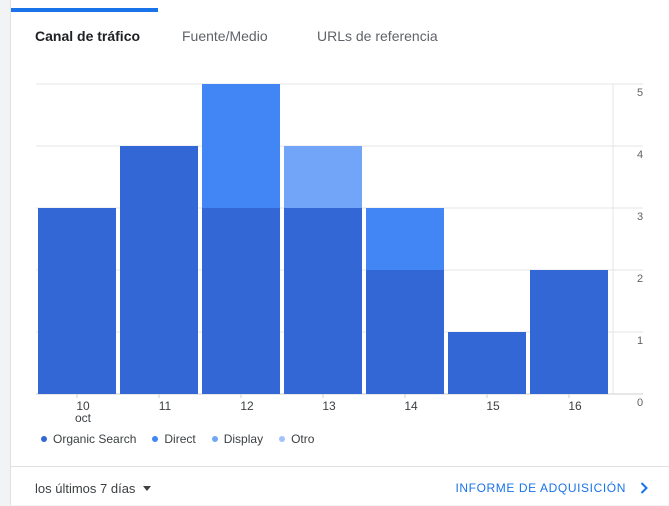 The height and width of the screenshot is (506, 669). I want to click on x-tick-label: 13, so click(329, 406).